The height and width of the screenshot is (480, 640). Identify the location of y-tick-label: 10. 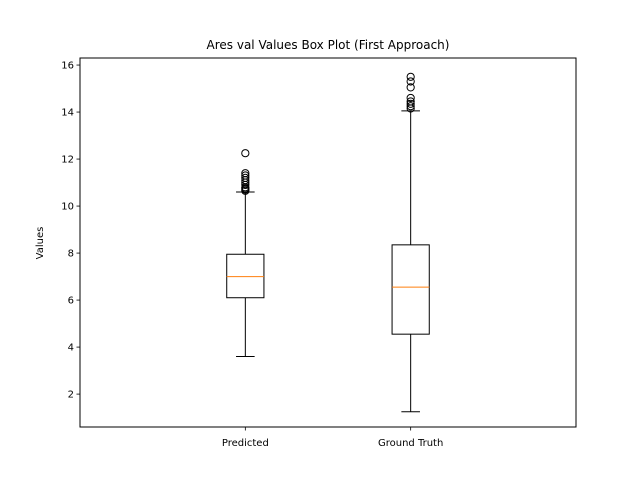
(67, 207).